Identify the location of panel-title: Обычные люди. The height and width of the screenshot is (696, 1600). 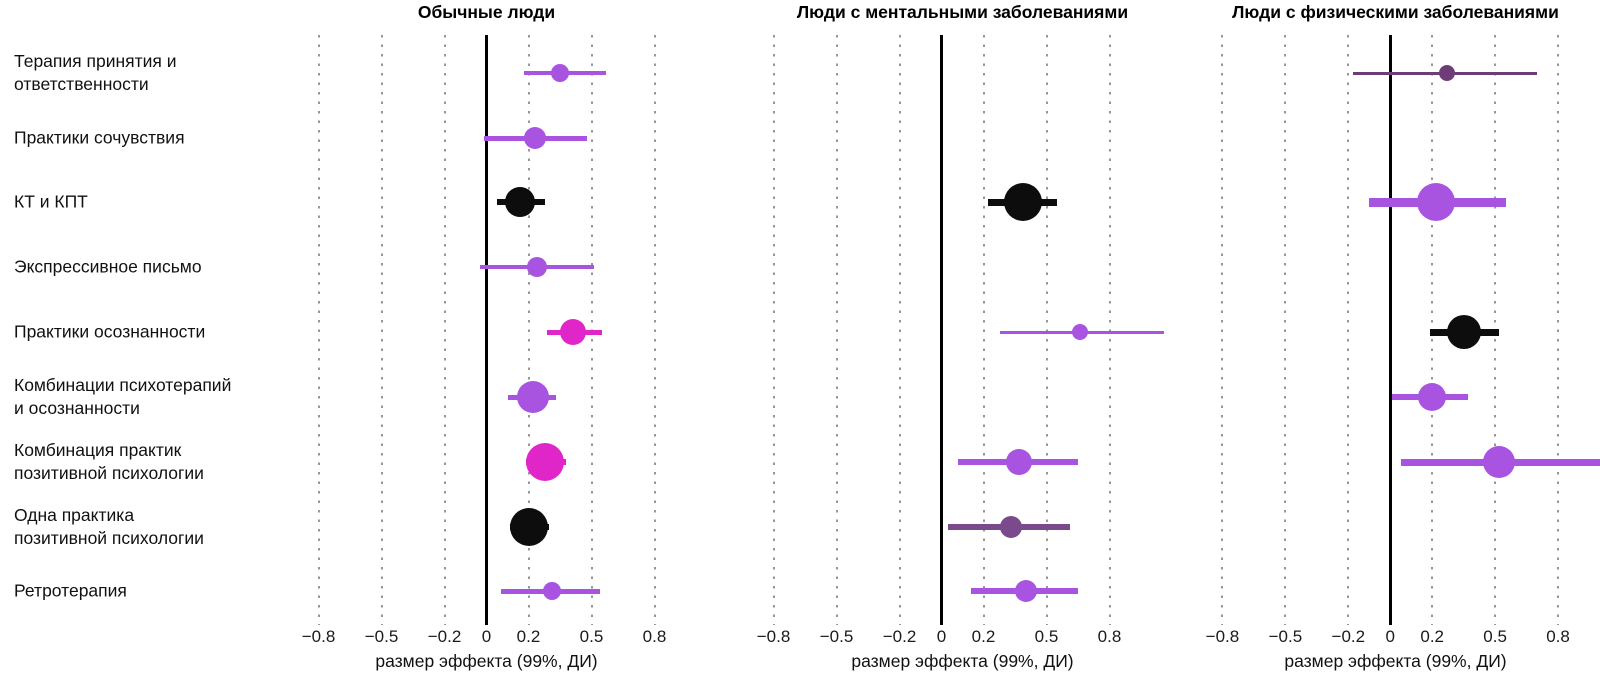
(486, 12).